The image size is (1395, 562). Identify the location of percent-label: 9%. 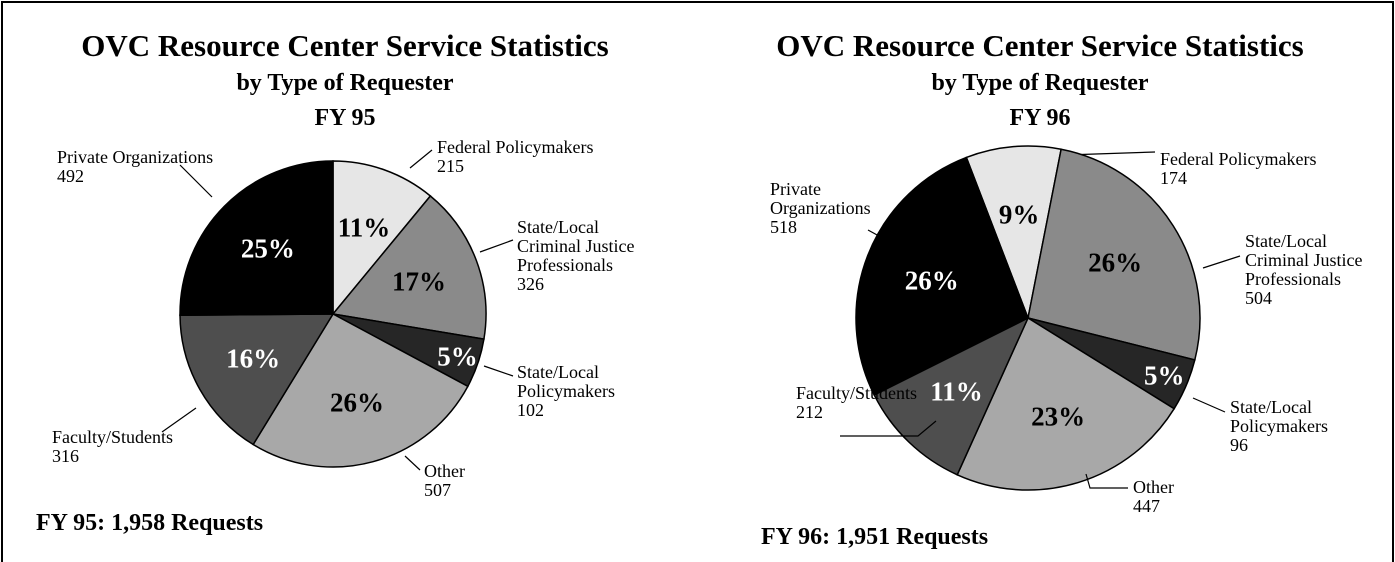
(1019, 214).